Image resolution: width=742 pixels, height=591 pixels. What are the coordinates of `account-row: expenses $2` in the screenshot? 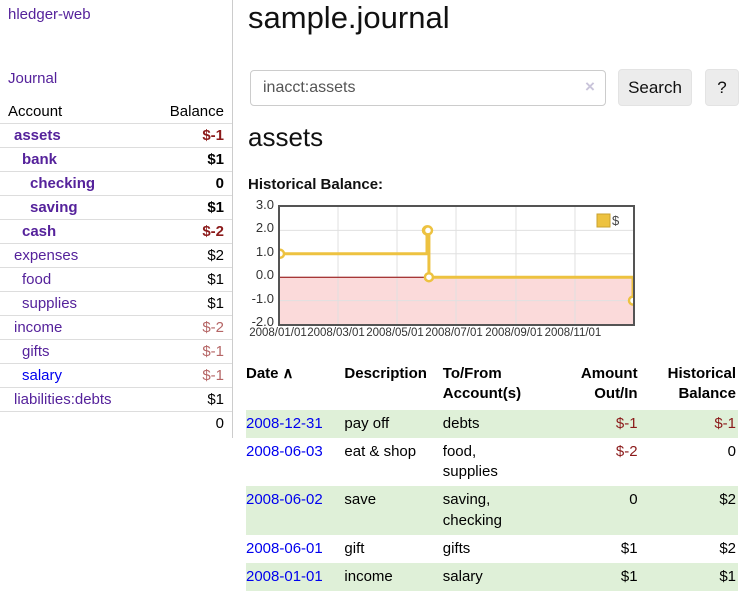 It's located at (116, 256).